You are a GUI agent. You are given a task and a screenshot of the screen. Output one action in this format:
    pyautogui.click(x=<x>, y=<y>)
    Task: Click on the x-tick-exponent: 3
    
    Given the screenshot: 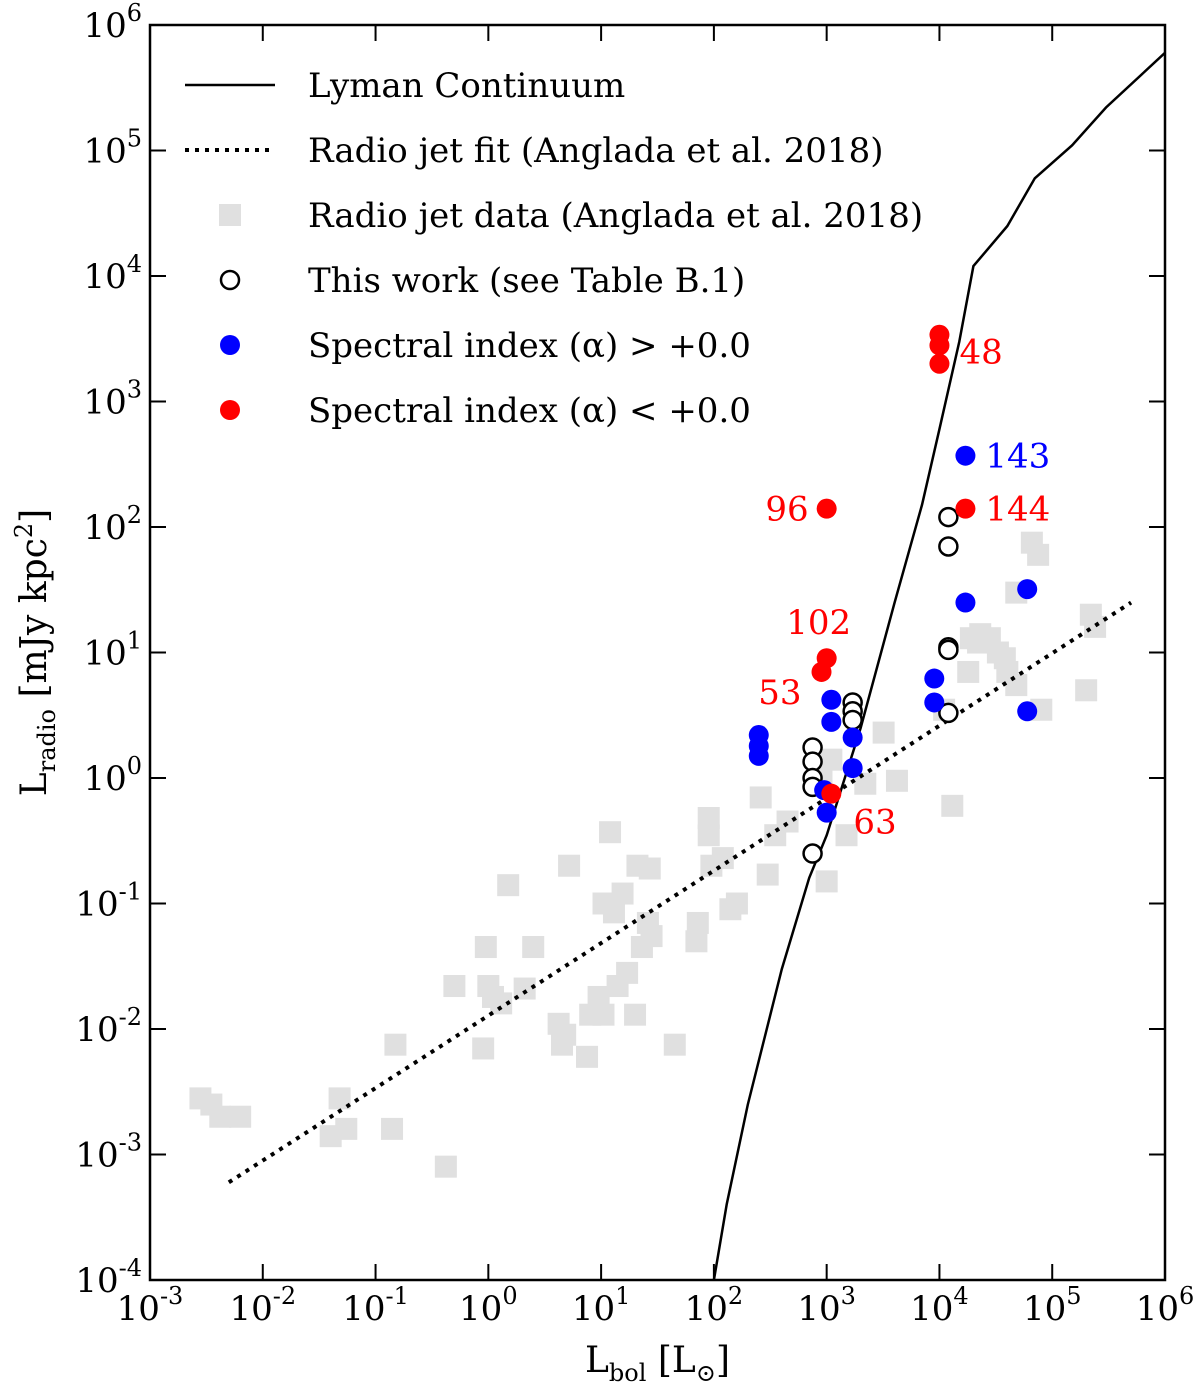 What is the action you would take?
    pyautogui.click(x=848, y=1296)
    